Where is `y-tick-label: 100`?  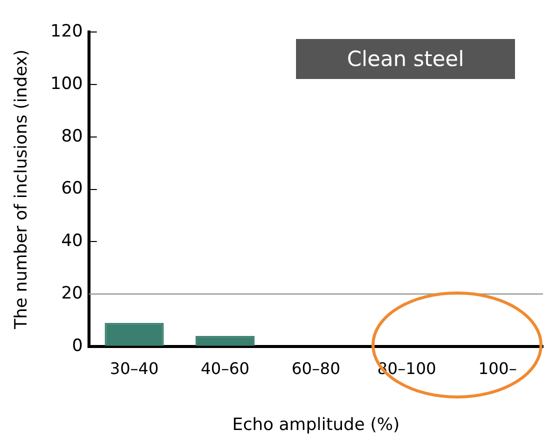
y-tick-label: 100 is located at coordinates (66, 84).